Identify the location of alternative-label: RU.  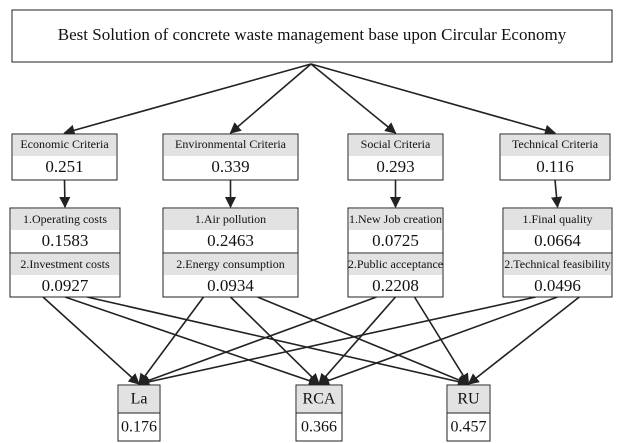
(468, 399).